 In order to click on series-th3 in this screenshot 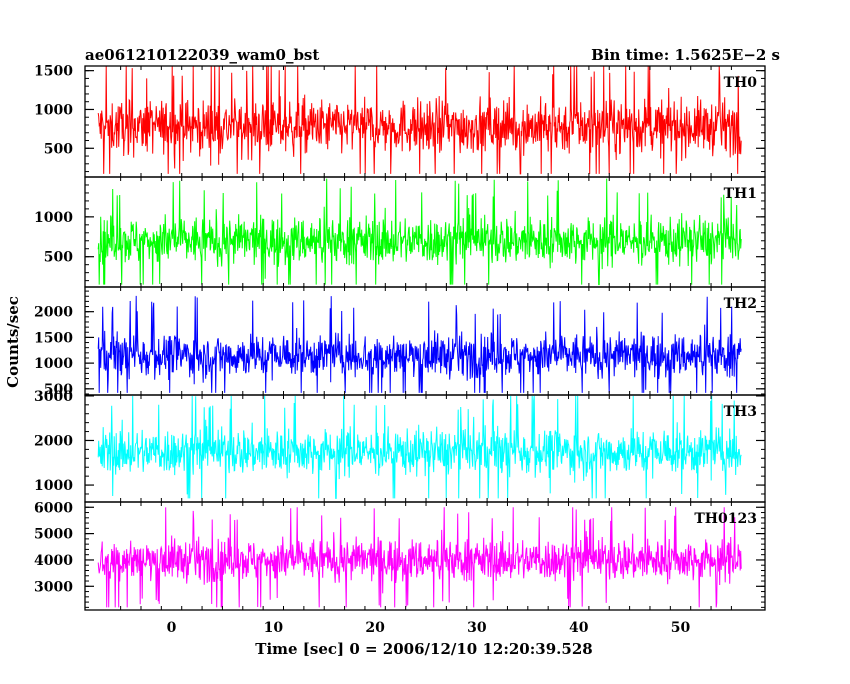, I will do `click(419, 447)`.